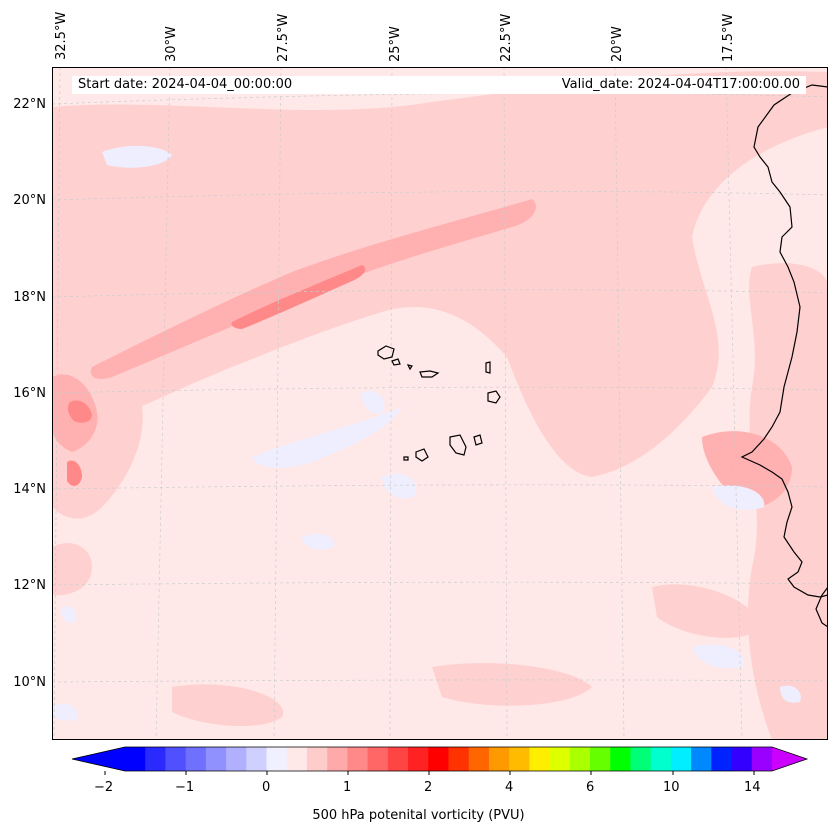  I want to click on colorbar-tick-label: 6, so click(590, 787).